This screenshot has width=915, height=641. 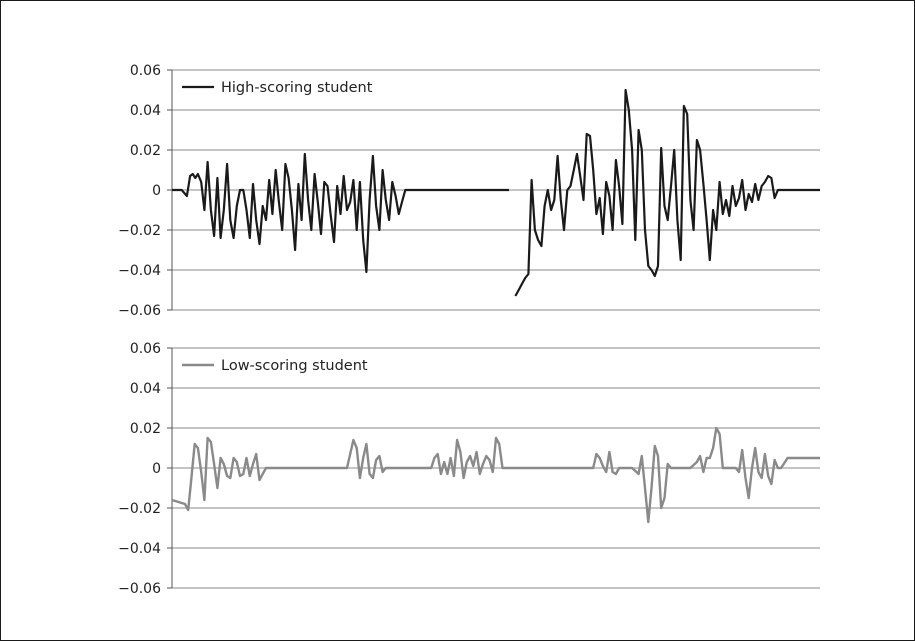 I want to click on legend-label: Low-scoring student, so click(x=294, y=366).